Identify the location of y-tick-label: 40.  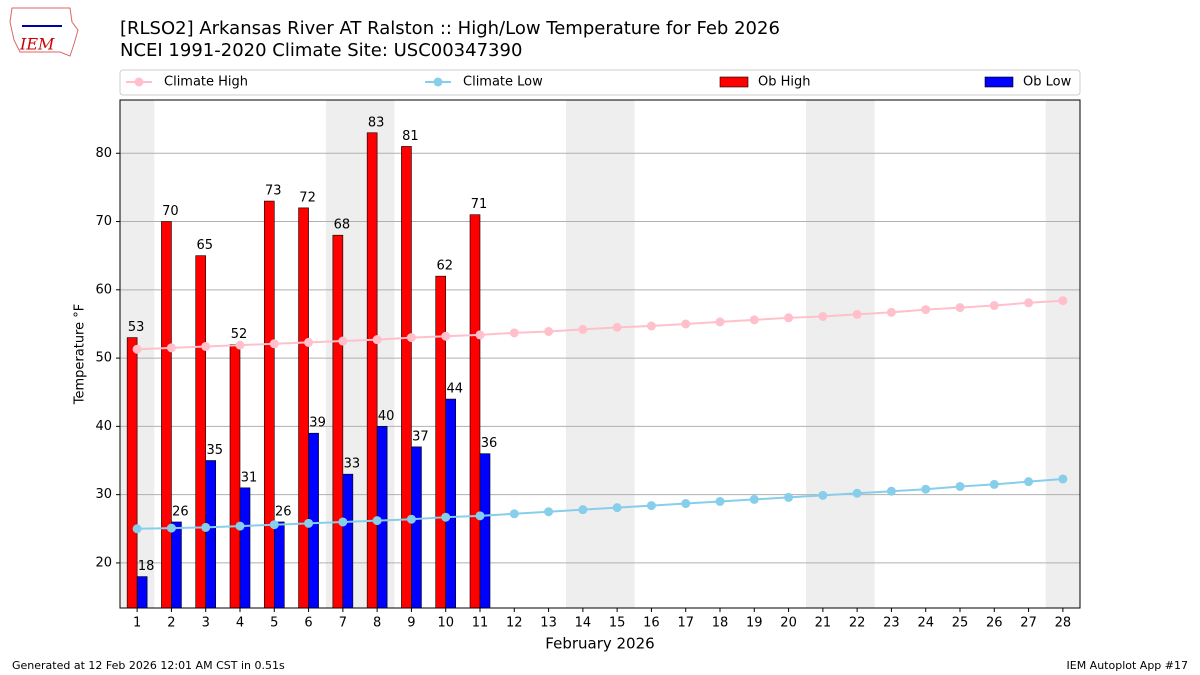
(103, 426).